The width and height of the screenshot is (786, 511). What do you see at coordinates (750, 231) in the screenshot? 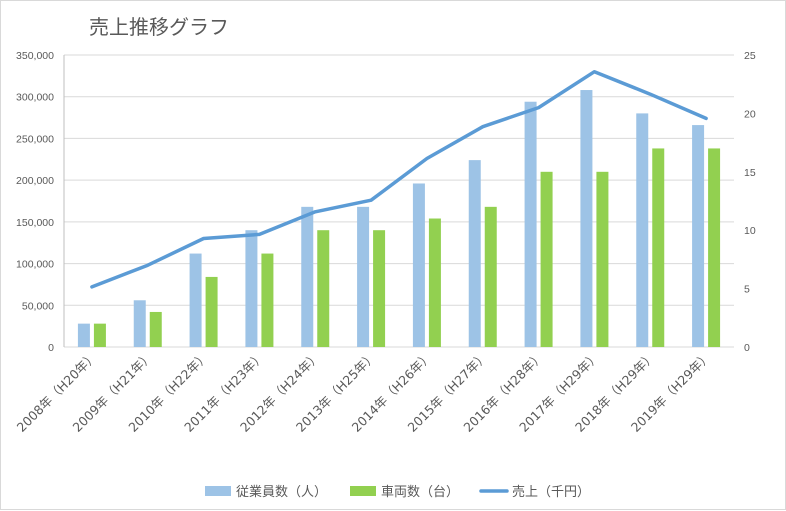
I see `right-tick-label: 10` at bounding box center [750, 231].